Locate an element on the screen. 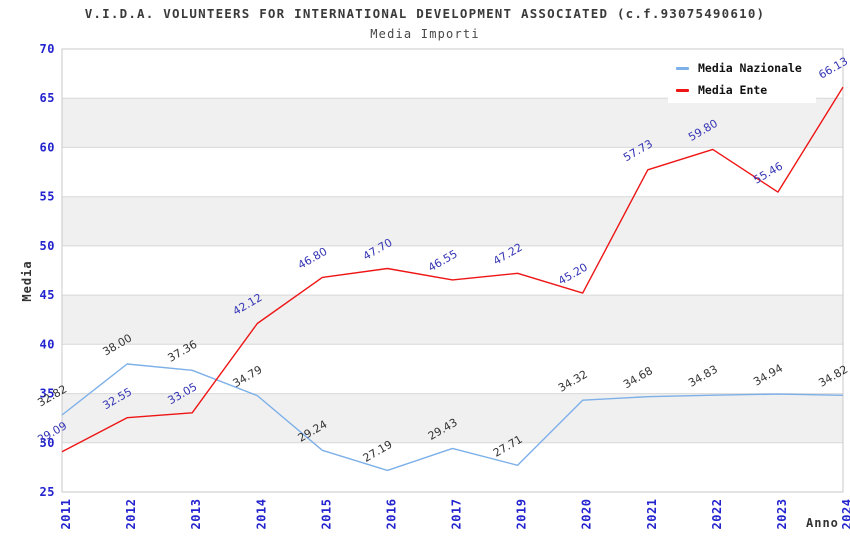  y-axis-tick-label: 35 is located at coordinates (47, 394).